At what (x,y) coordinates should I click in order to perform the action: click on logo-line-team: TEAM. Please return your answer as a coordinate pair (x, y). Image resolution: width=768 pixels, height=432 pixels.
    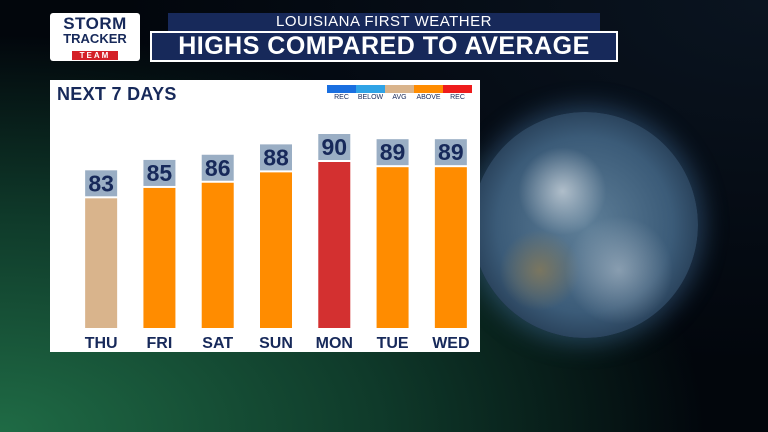
    Looking at the image, I should click on (95, 55).